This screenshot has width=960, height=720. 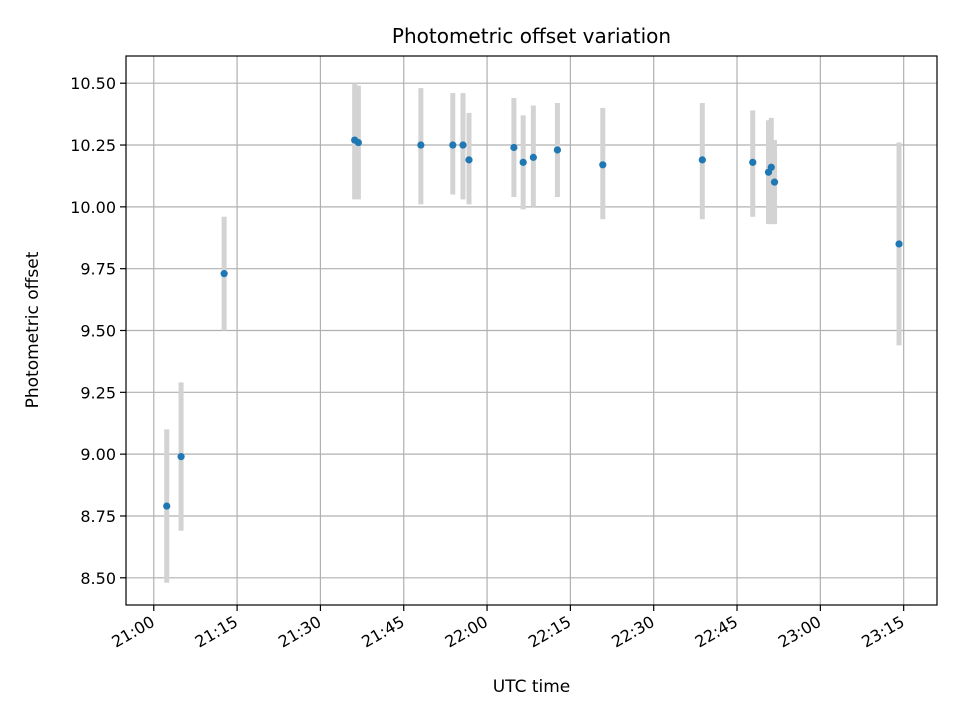 What do you see at coordinates (98, 578) in the screenshot?
I see `y-tick-label: 8.50` at bounding box center [98, 578].